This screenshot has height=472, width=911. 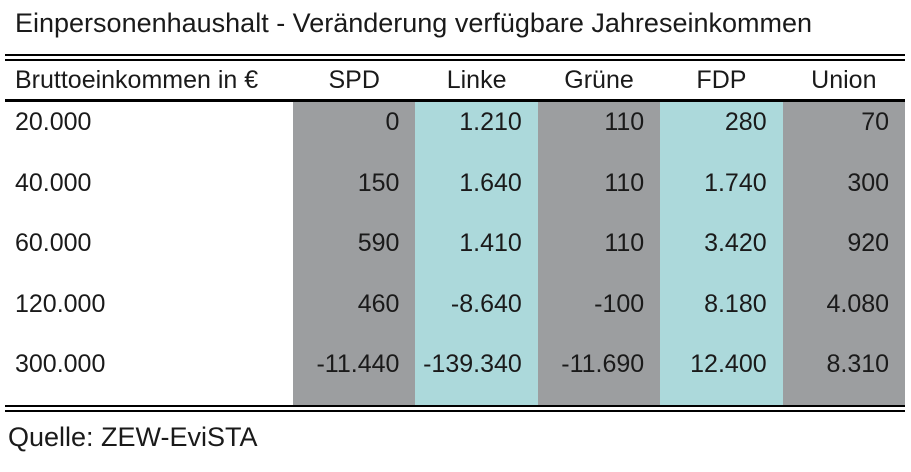 I want to click on value-cell-linke: -8.640, so click(x=476, y=314).